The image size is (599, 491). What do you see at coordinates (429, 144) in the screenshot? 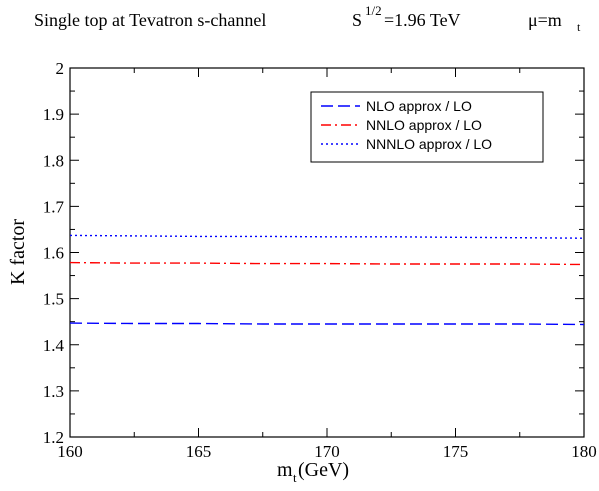
I see `legend-label-2: NNNLO approx / LO` at bounding box center [429, 144].